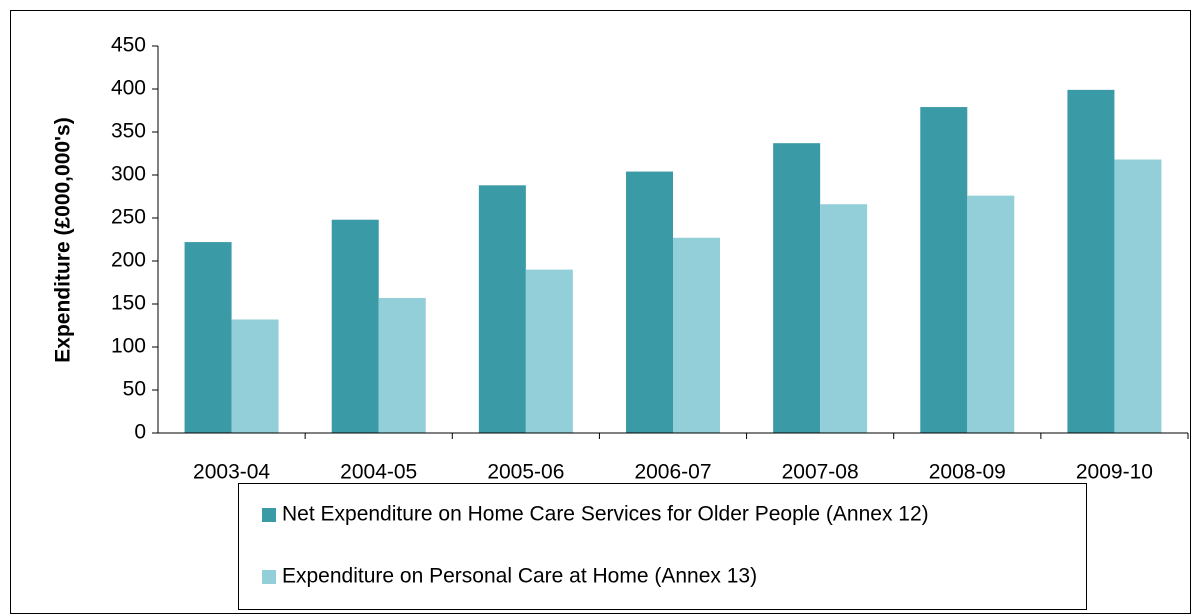  Describe the element at coordinates (63, 239) in the screenshot. I see `y-axis-title: Expenditure (£000,000's)` at that location.